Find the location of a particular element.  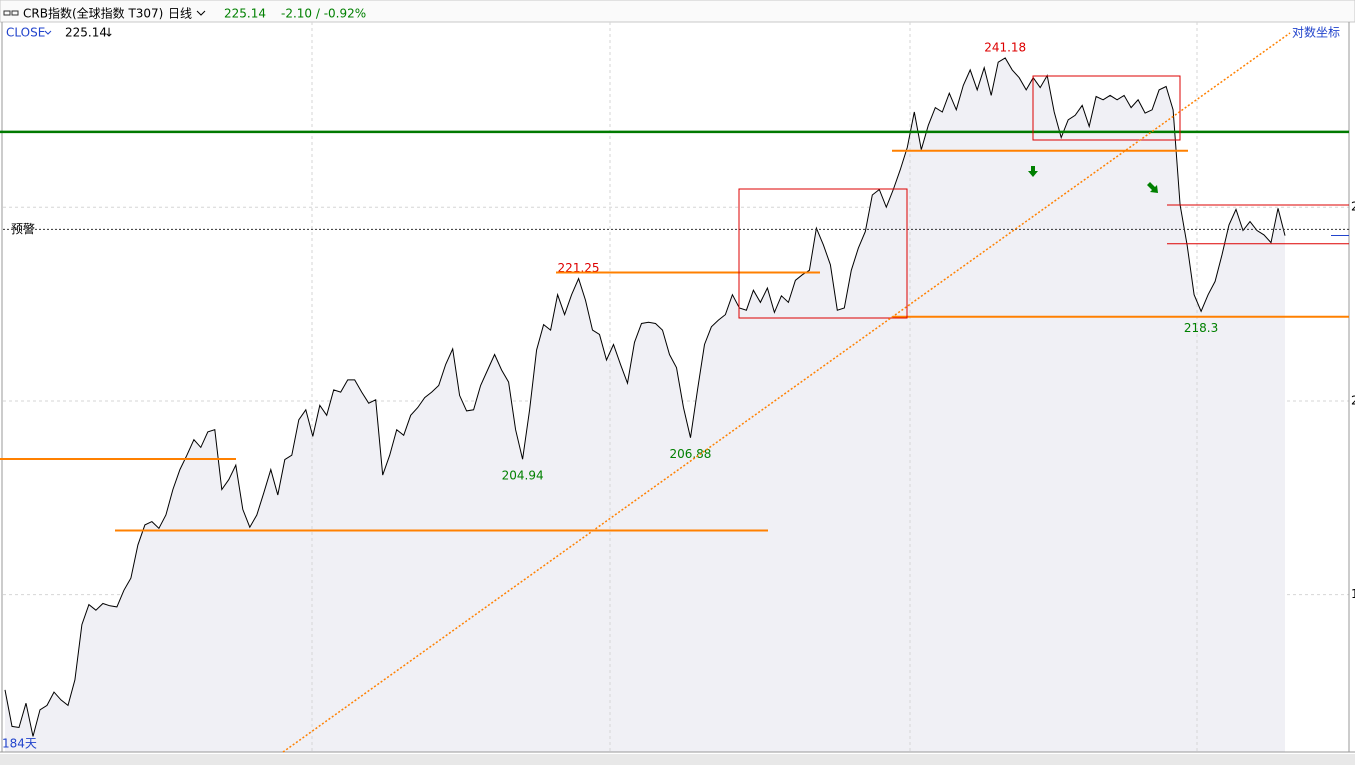

high-label: 241.18 is located at coordinates (1005, 47).